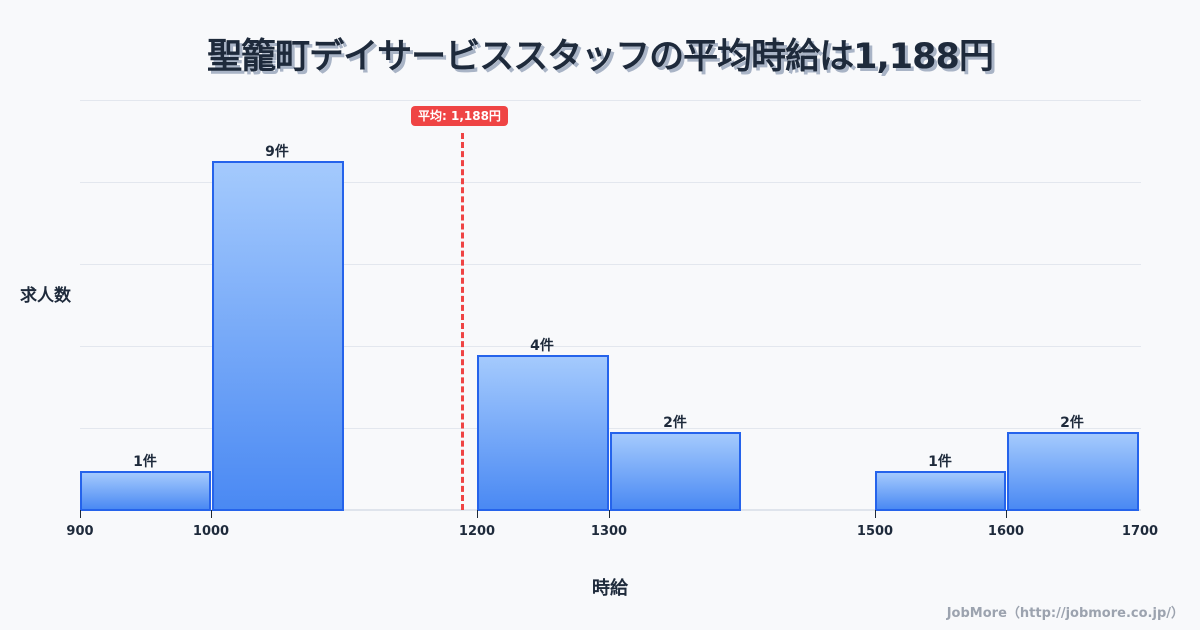 The width and height of the screenshot is (1200, 630). What do you see at coordinates (462, 321) in the screenshot?
I see `average-marker-line` at bounding box center [462, 321].